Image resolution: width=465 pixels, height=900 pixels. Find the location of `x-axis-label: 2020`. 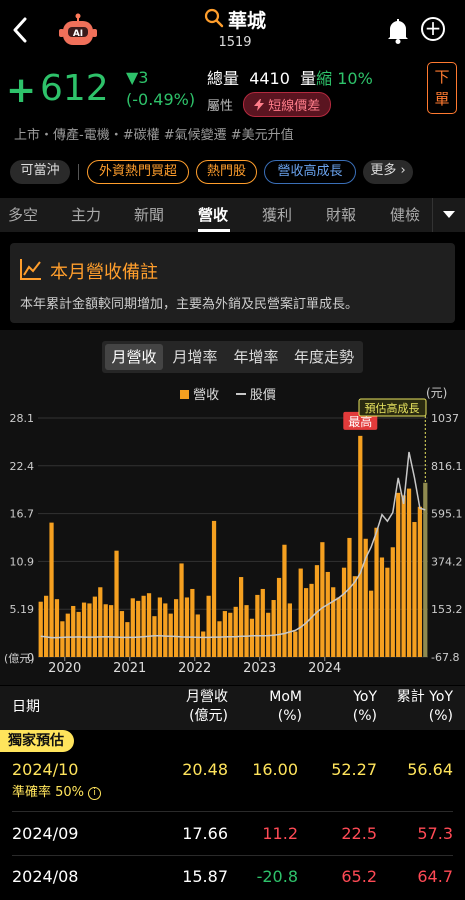

x-axis-label: 2020 is located at coordinates (64, 668).